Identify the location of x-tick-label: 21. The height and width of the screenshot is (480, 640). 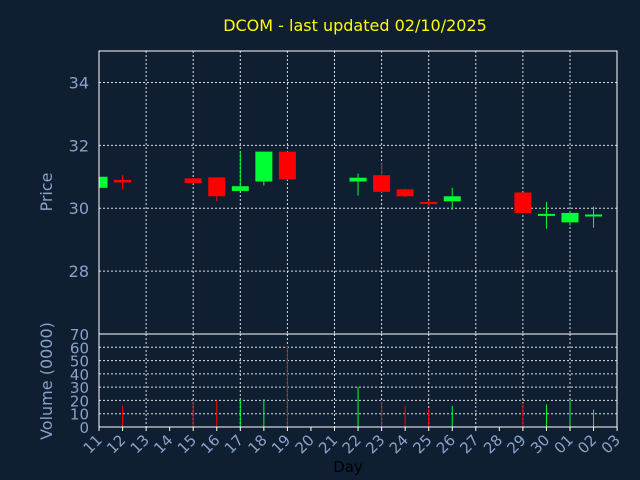
(328, 444).